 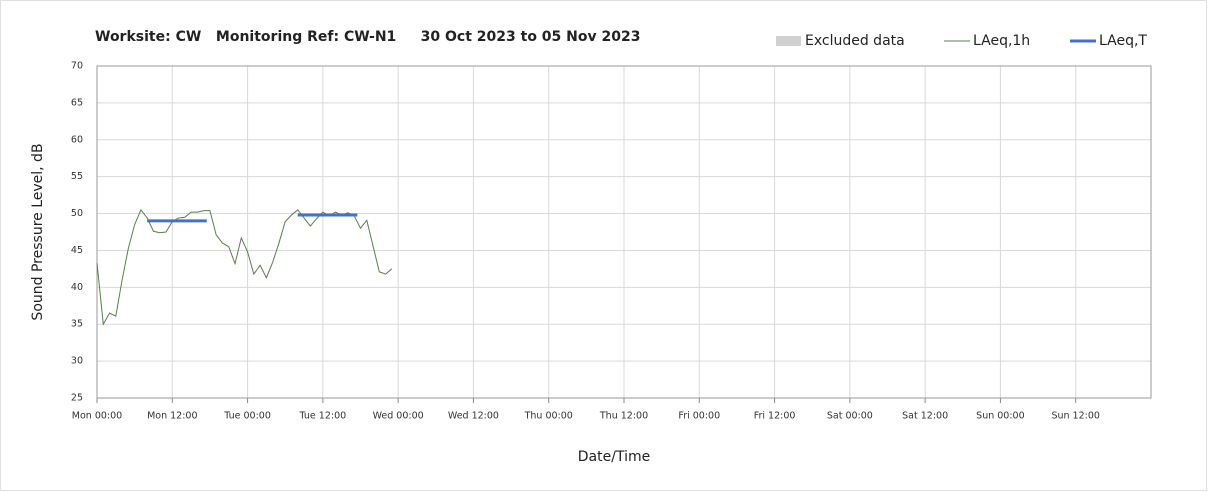 I want to click on y-tick-label: 55, so click(x=77, y=176).